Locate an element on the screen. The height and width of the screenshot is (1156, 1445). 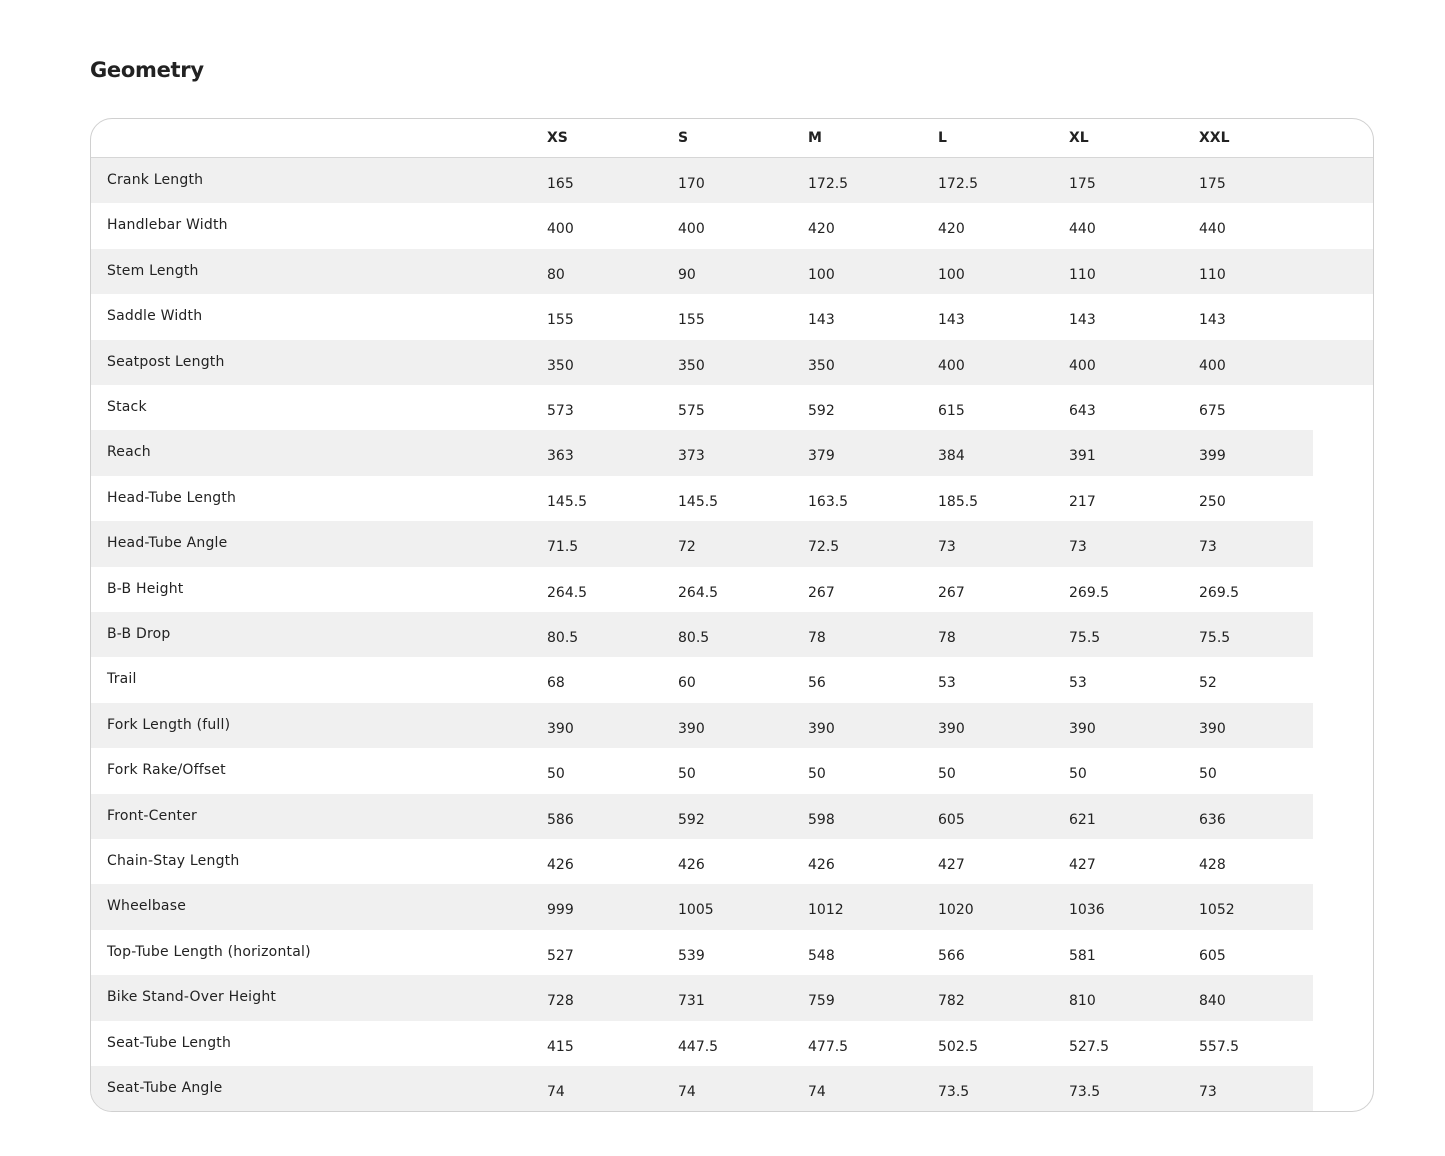
row-label: Wheelbase is located at coordinates (147, 906).